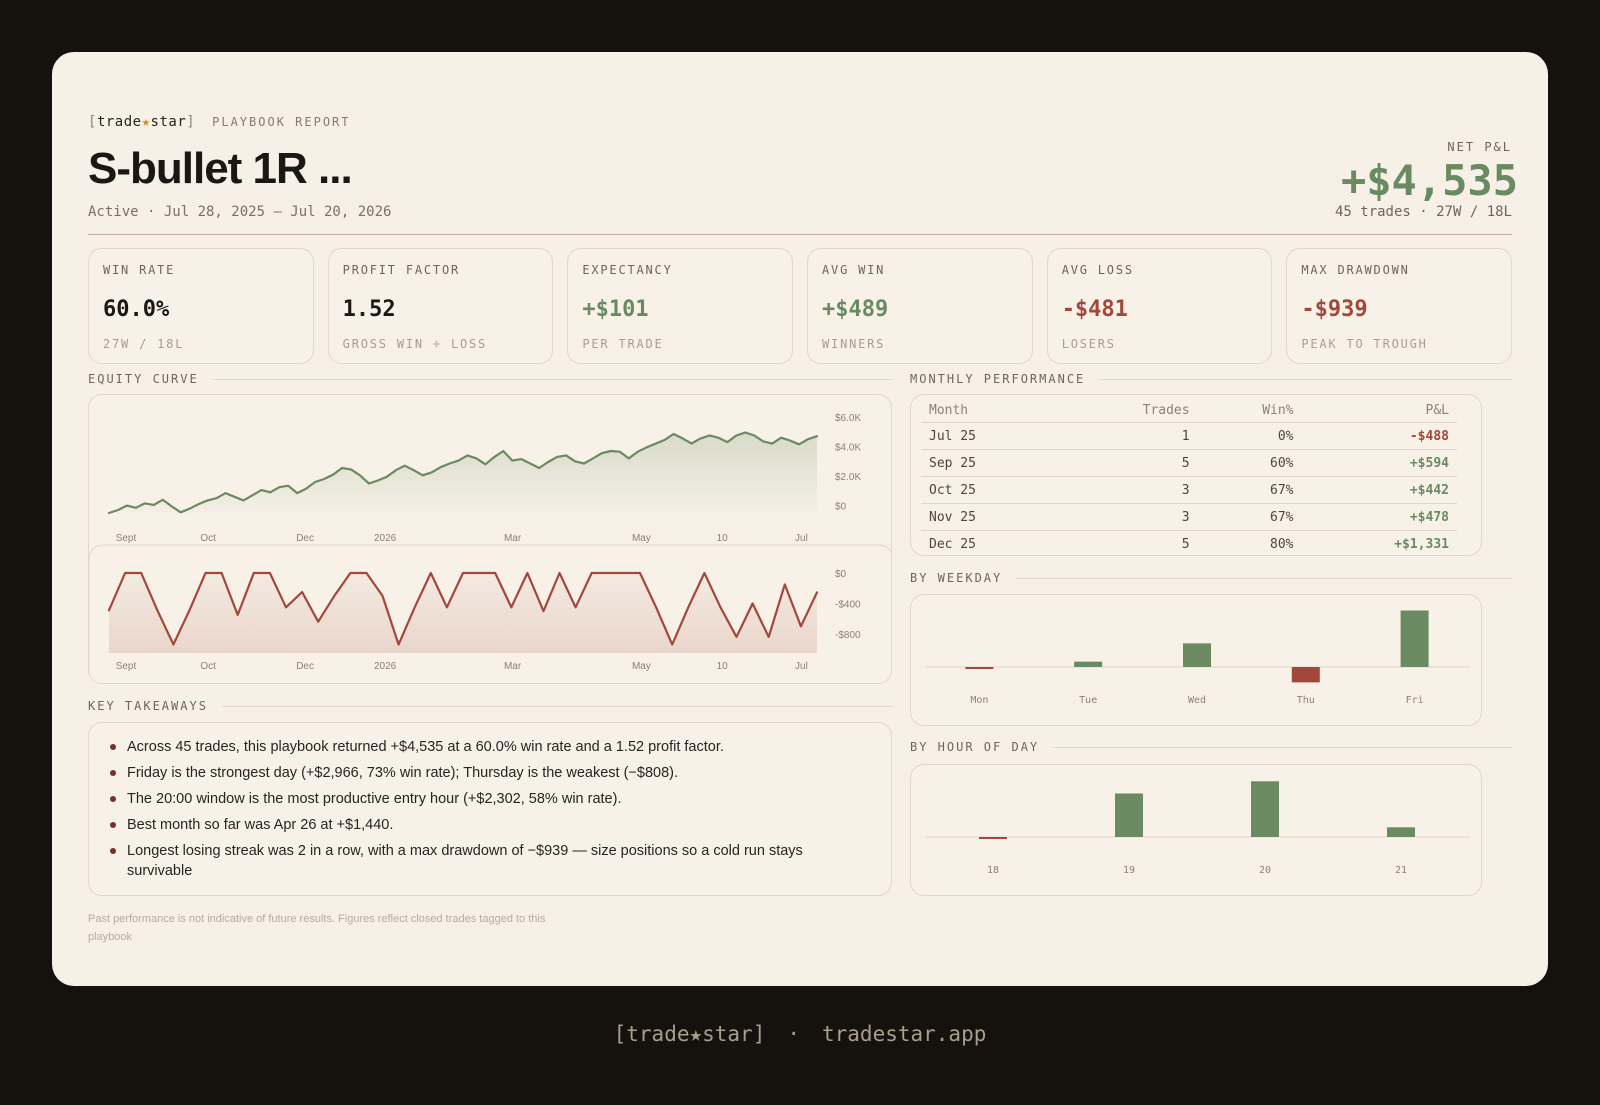 The height and width of the screenshot is (1105, 1600). What do you see at coordinates (1197, 828) in the screenshot?
I see `hour-chart: 18 19 20 21` at bounding box center [1197, 828].